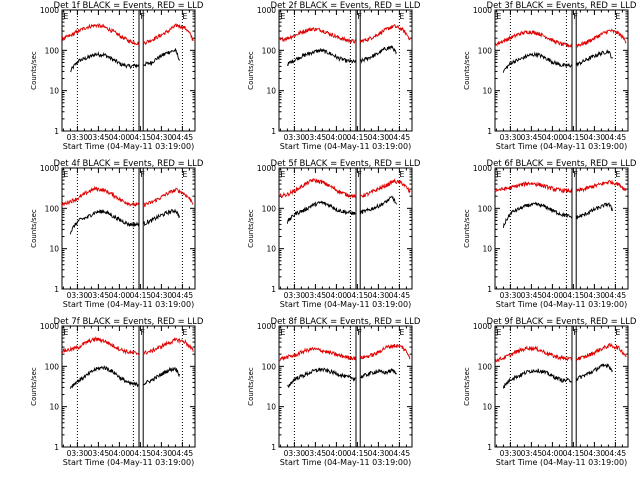  Describe the element at coordinates (346, 322) in the screenshot. I see `panel-title: Det 8f BLACK = Events, RED = LLD` at that location.